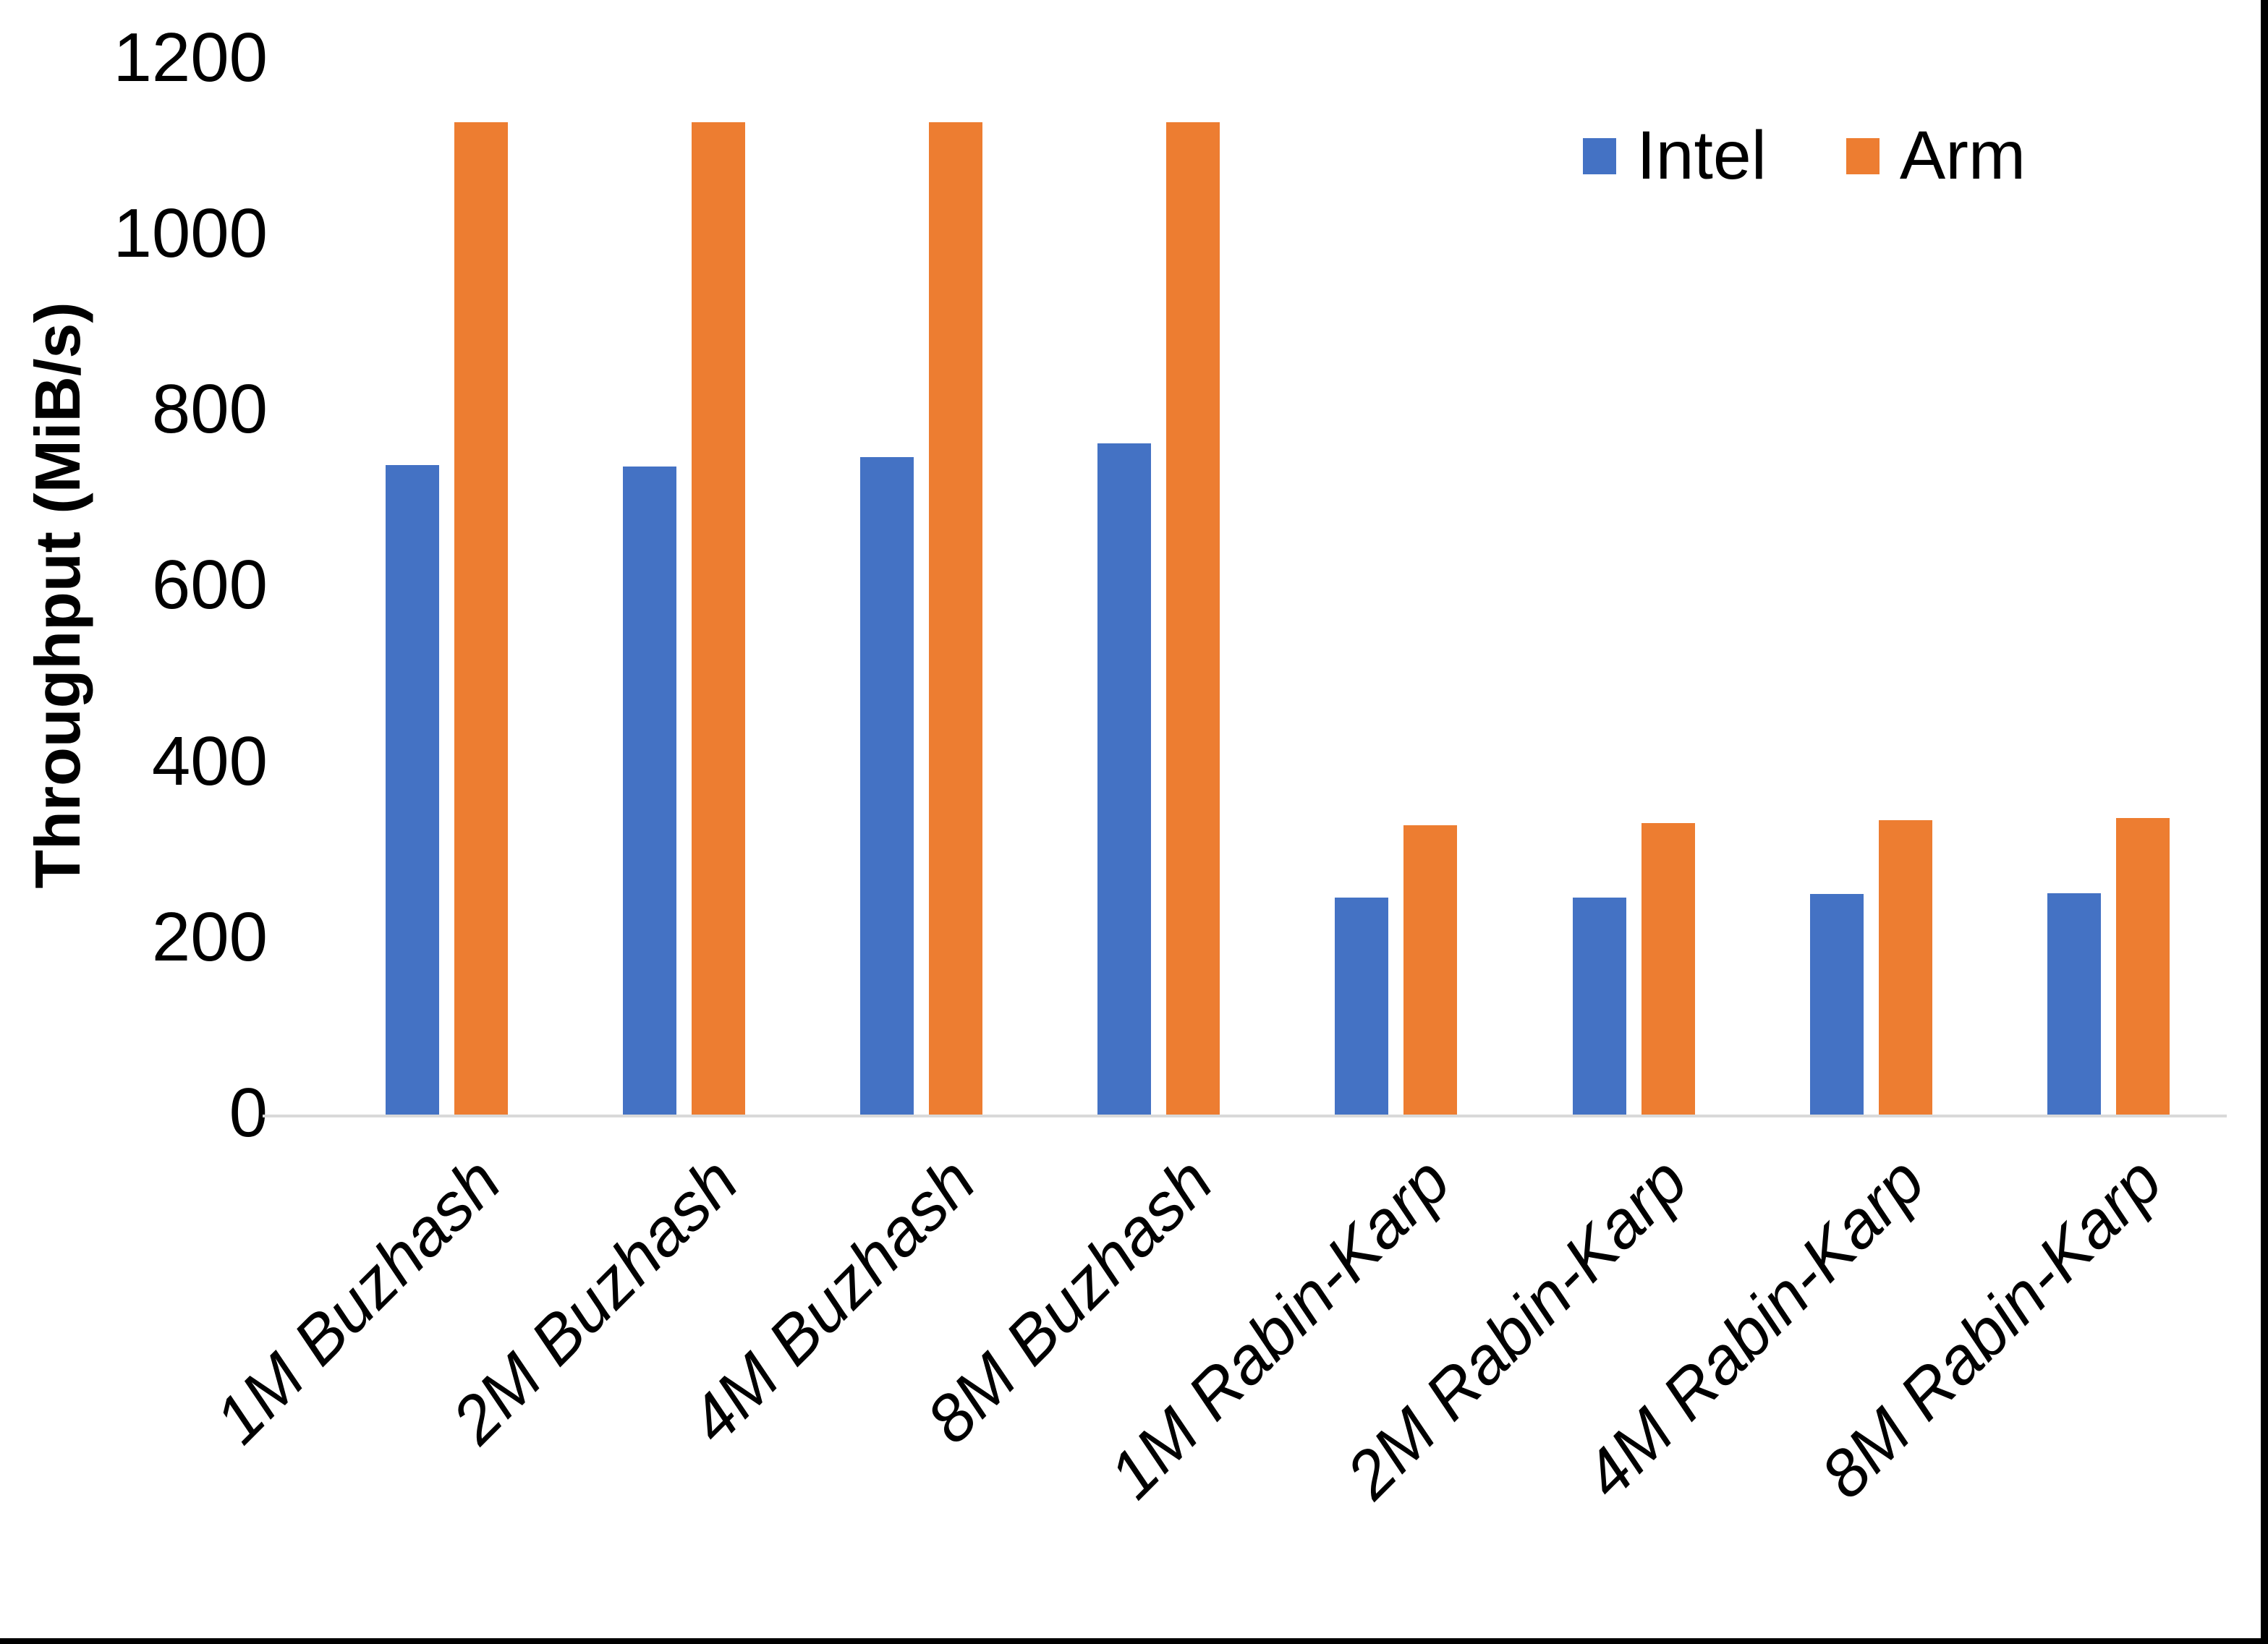 Image resolution: width=2268 pixels, height=1644 pixels. Describe the element at coordinates (357, 1300) in the screenshot. I see `x-category-label-1m-buzhash: 1M Buzhash` at that location.